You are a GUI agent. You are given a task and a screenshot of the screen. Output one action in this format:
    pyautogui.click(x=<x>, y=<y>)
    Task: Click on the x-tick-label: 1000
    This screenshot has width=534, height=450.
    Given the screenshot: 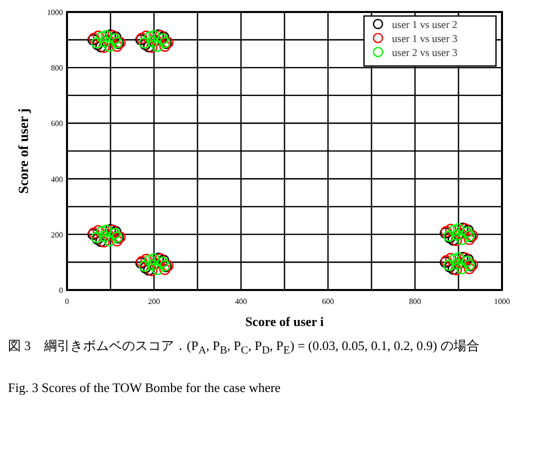 What is the action you would take?
    pyautogui.click(x=502, y=301)
    